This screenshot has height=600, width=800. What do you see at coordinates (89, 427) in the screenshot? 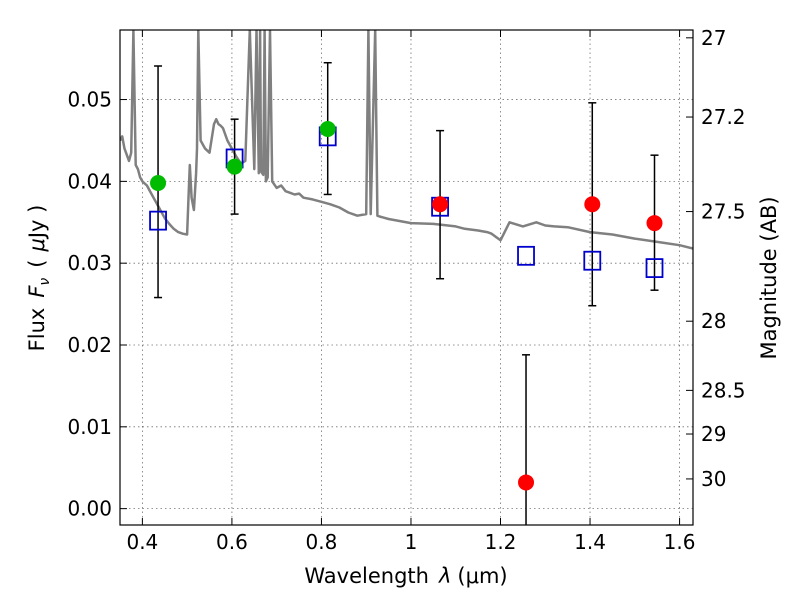
I see `y-tick-label: 0.01` at bounding box center [89, 427].